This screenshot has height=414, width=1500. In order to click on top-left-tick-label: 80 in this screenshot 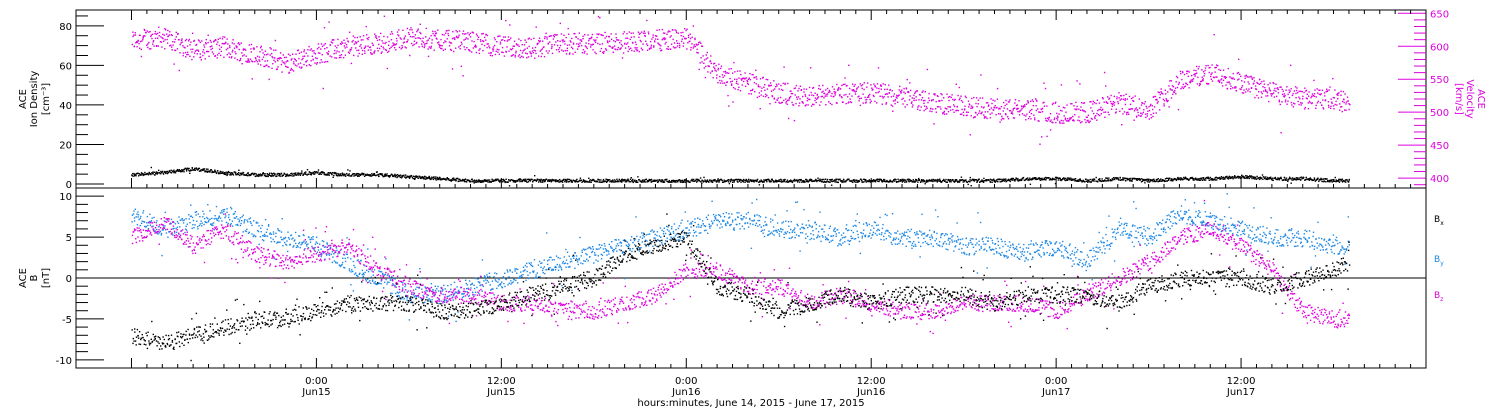, I will do `click(65, 27)`.